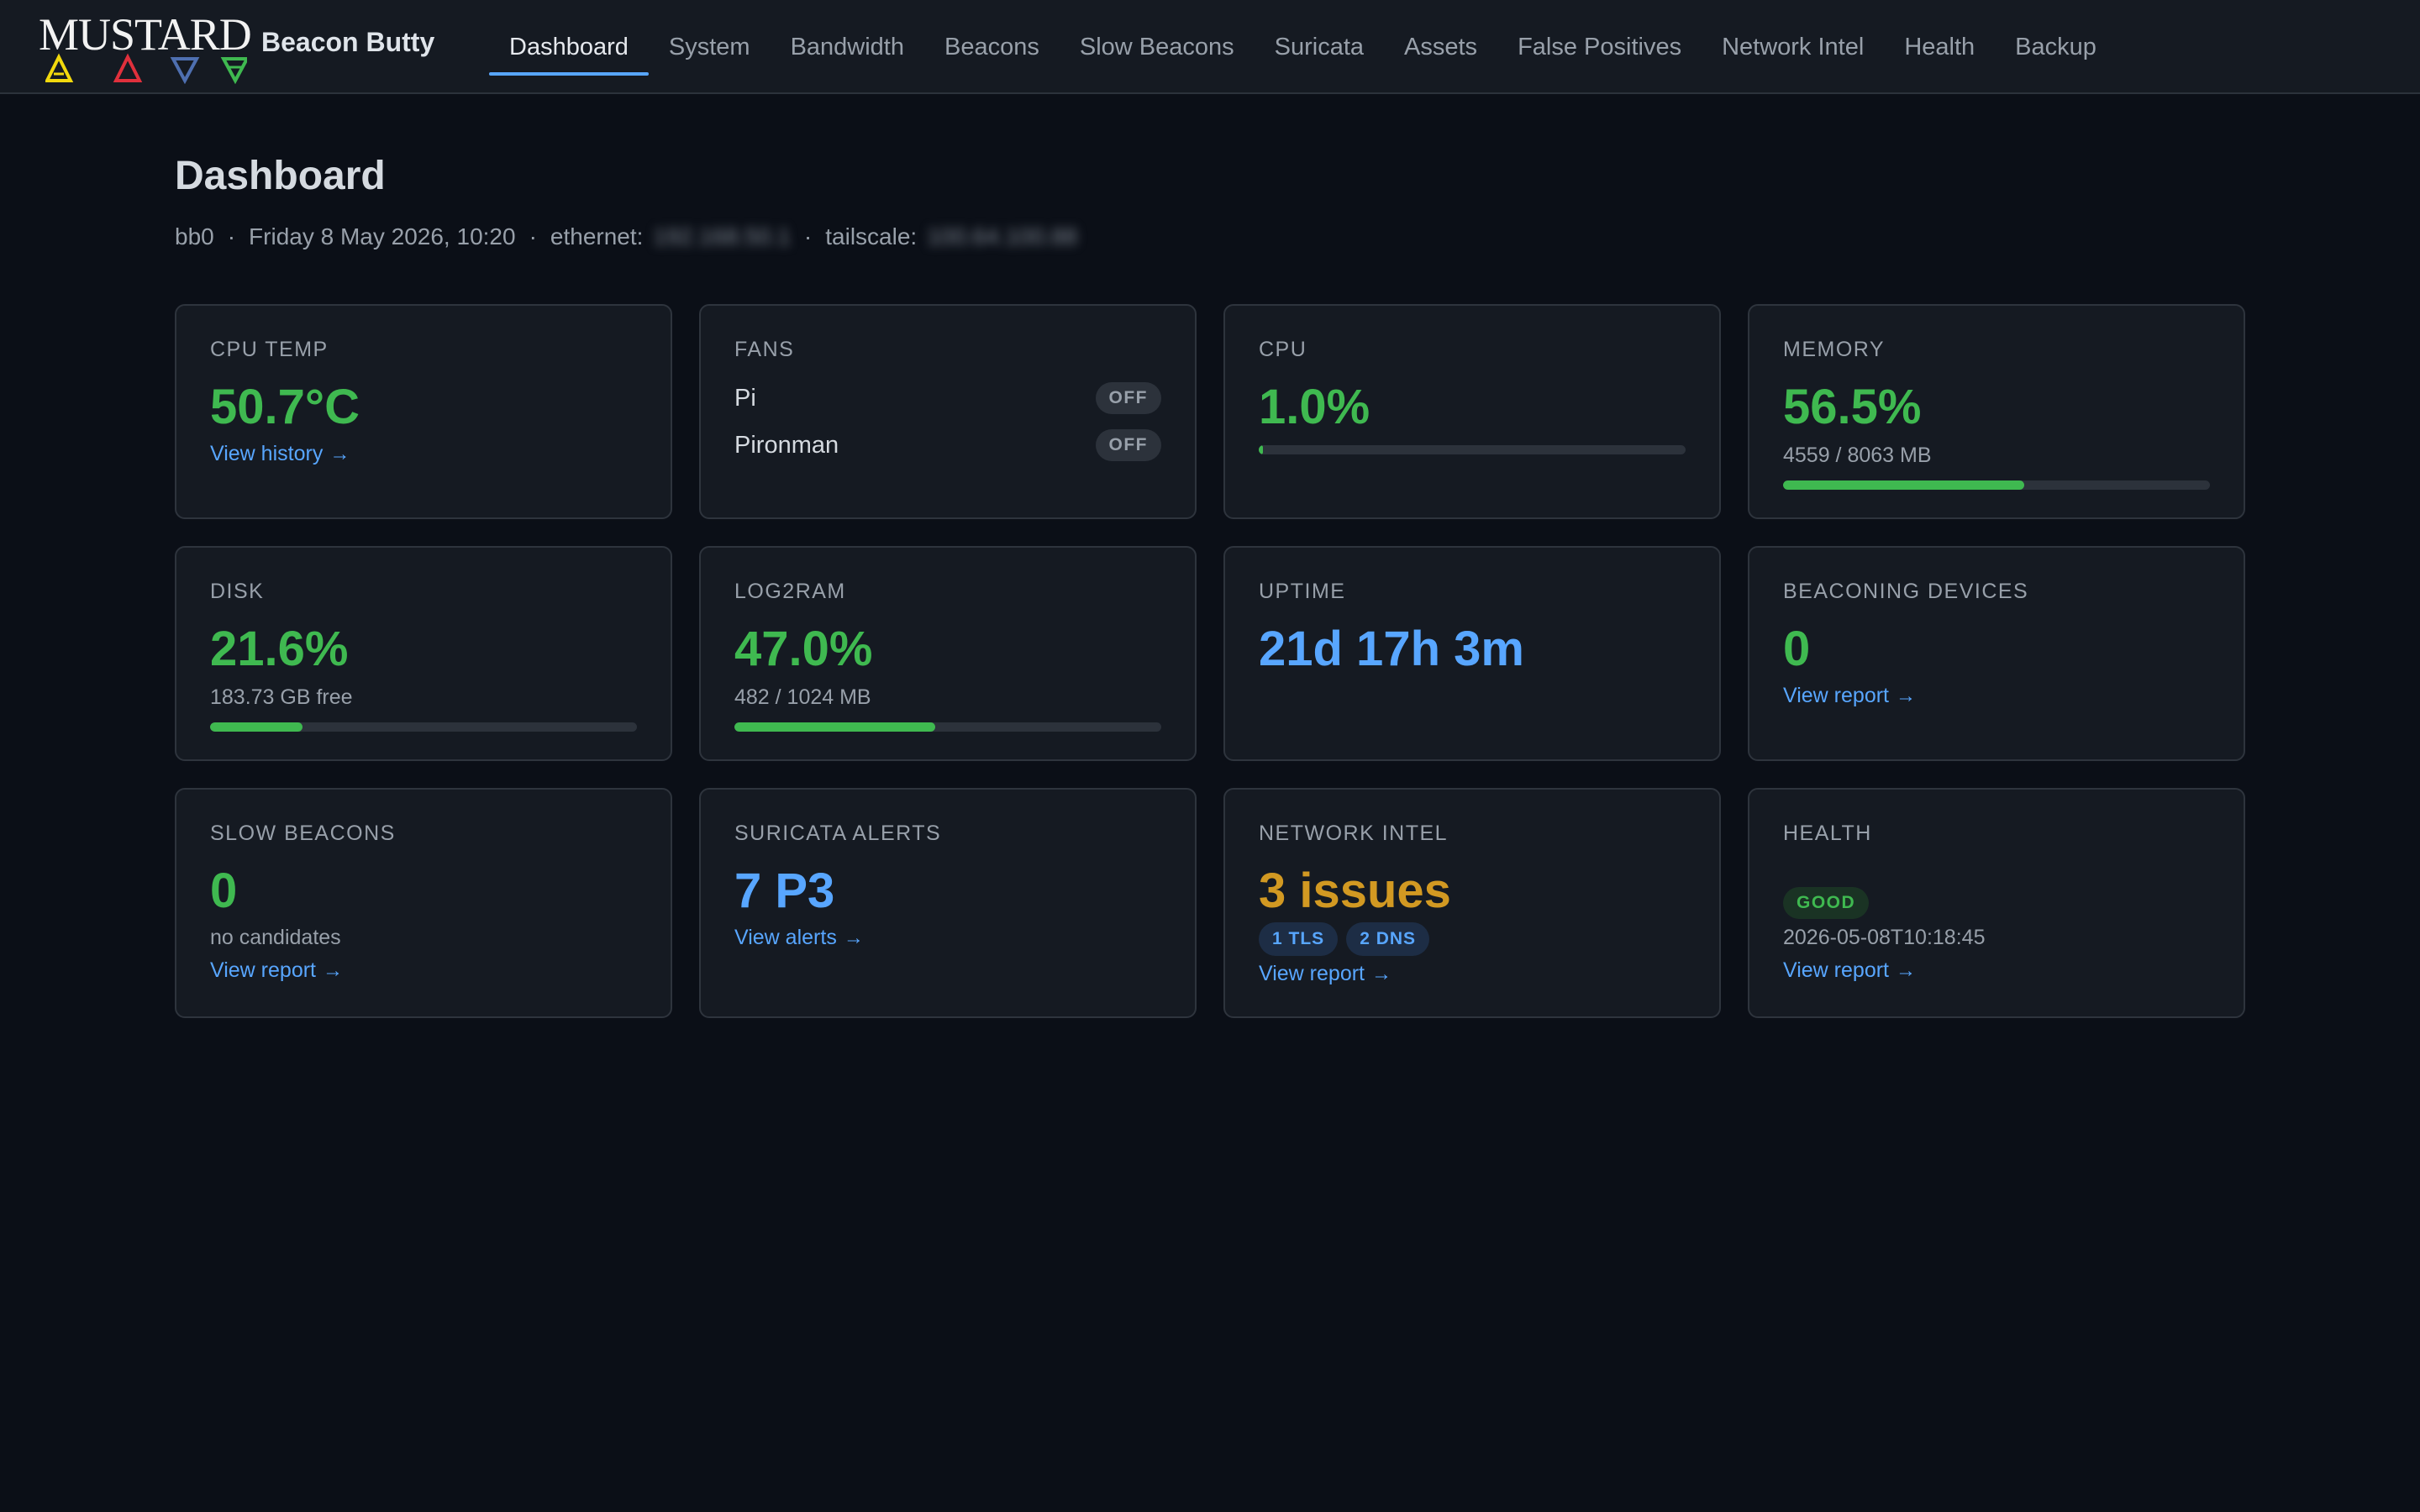  I want to click on log2ram-progress-fill, so click(834, 727).